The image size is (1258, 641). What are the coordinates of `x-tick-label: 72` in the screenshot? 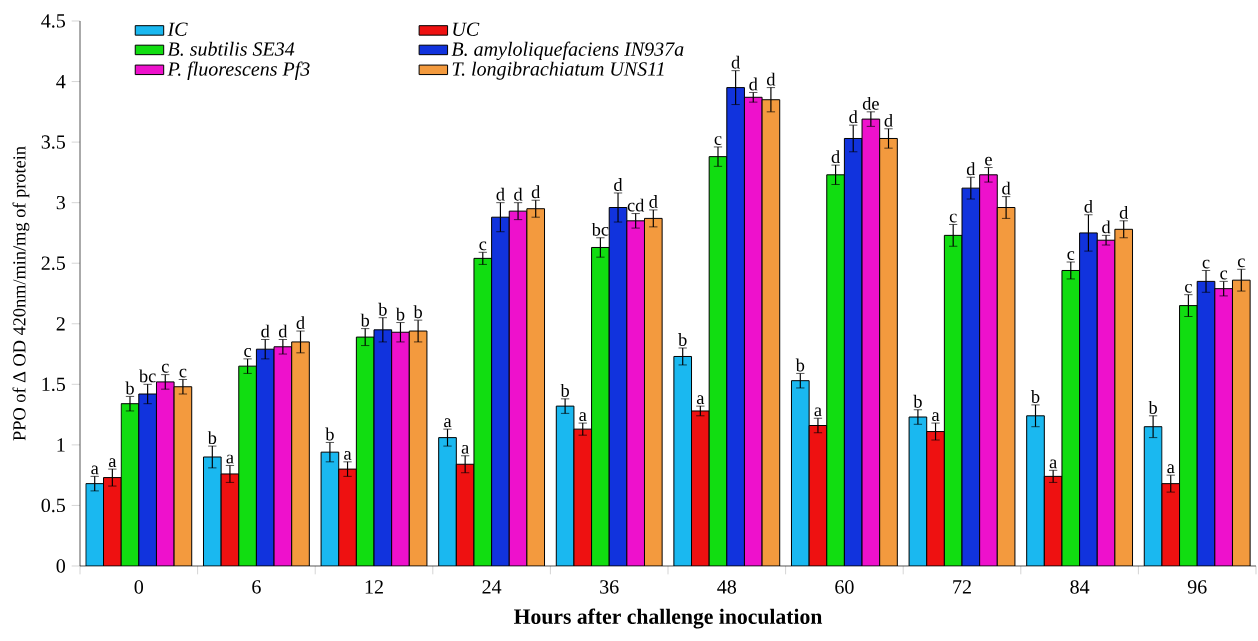 It's located at (962, 587).